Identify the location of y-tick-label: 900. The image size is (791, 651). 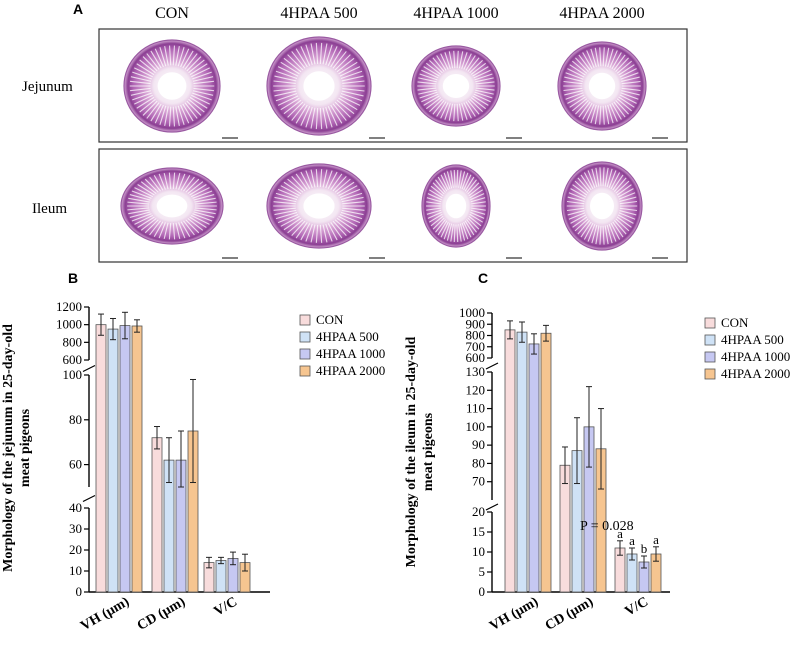
(476, 323).